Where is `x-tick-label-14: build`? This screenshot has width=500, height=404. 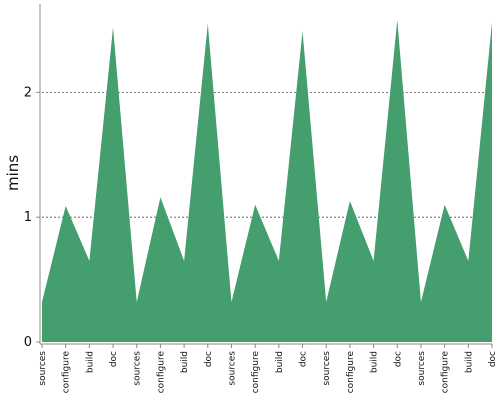
x-tick-label-14: build is located at coordinates (375, 362).